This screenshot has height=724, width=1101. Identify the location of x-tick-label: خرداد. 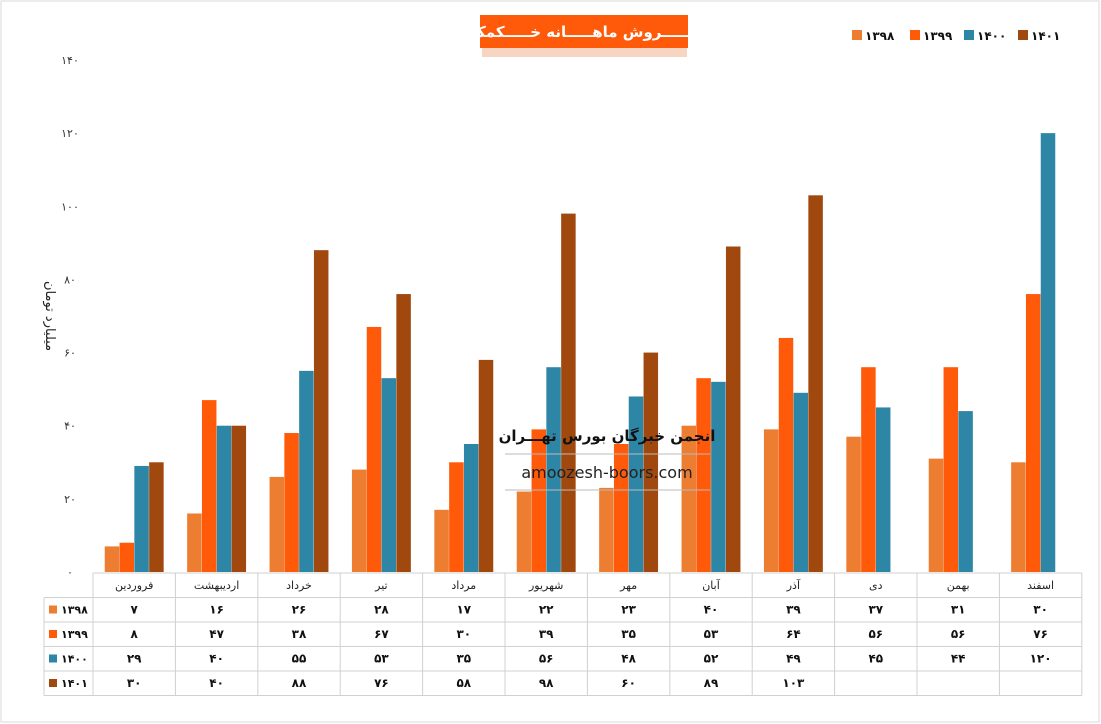
(299, 585).